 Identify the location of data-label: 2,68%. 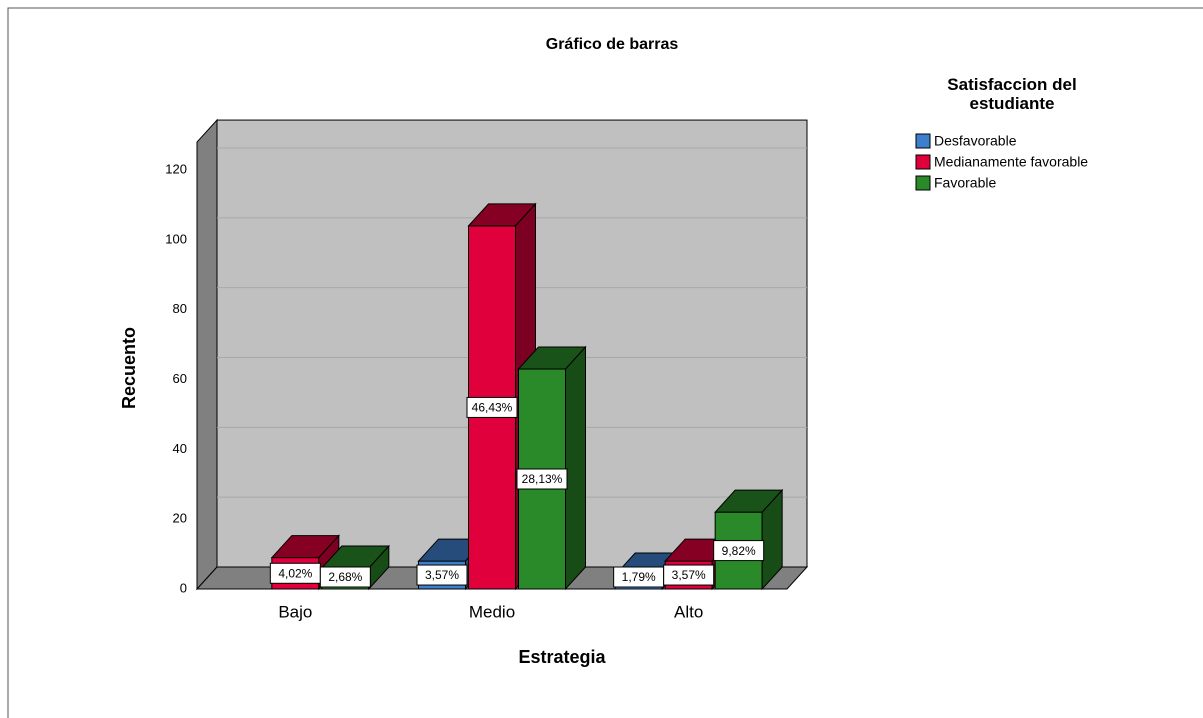
(345, 577).